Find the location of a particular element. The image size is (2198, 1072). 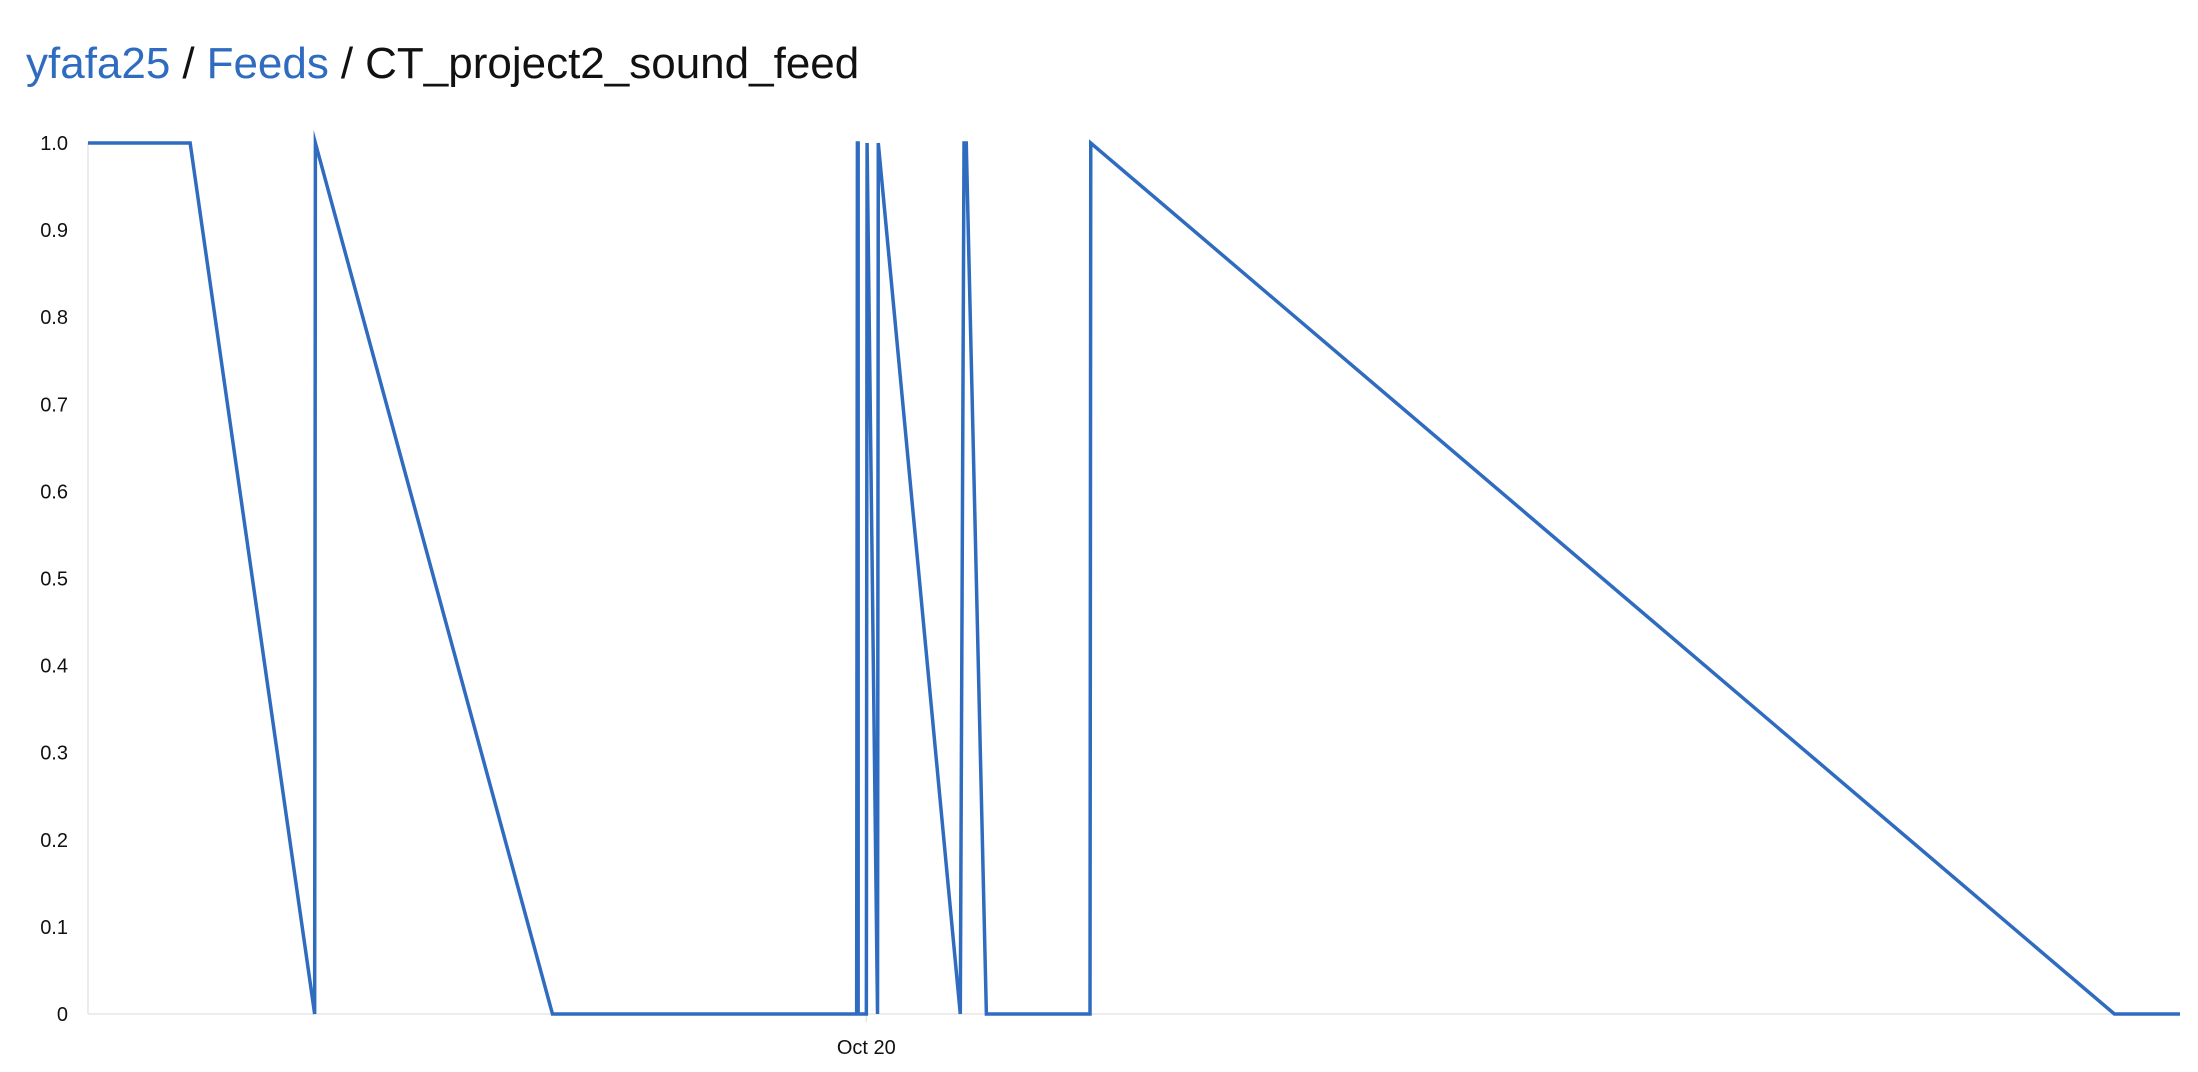

y-tick-label: 0.9 is located at coordinates (54, 231).